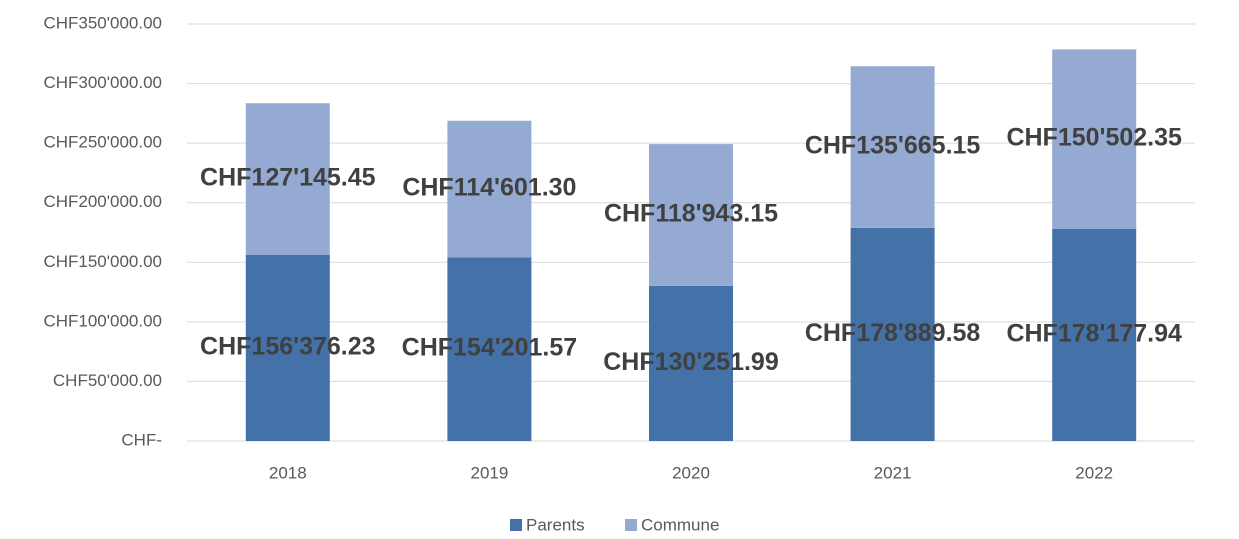  Describe the element at coordinates (288, 472) in the screenshot. I see `x-tick-label: 2018` at that location.